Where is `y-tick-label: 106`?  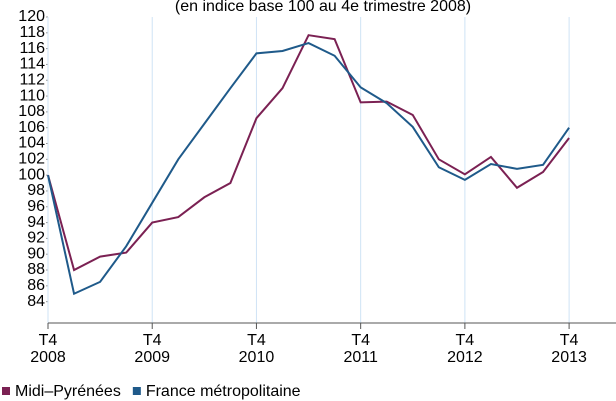
y-tick-label: 106 is located at coordinates (31, 127).